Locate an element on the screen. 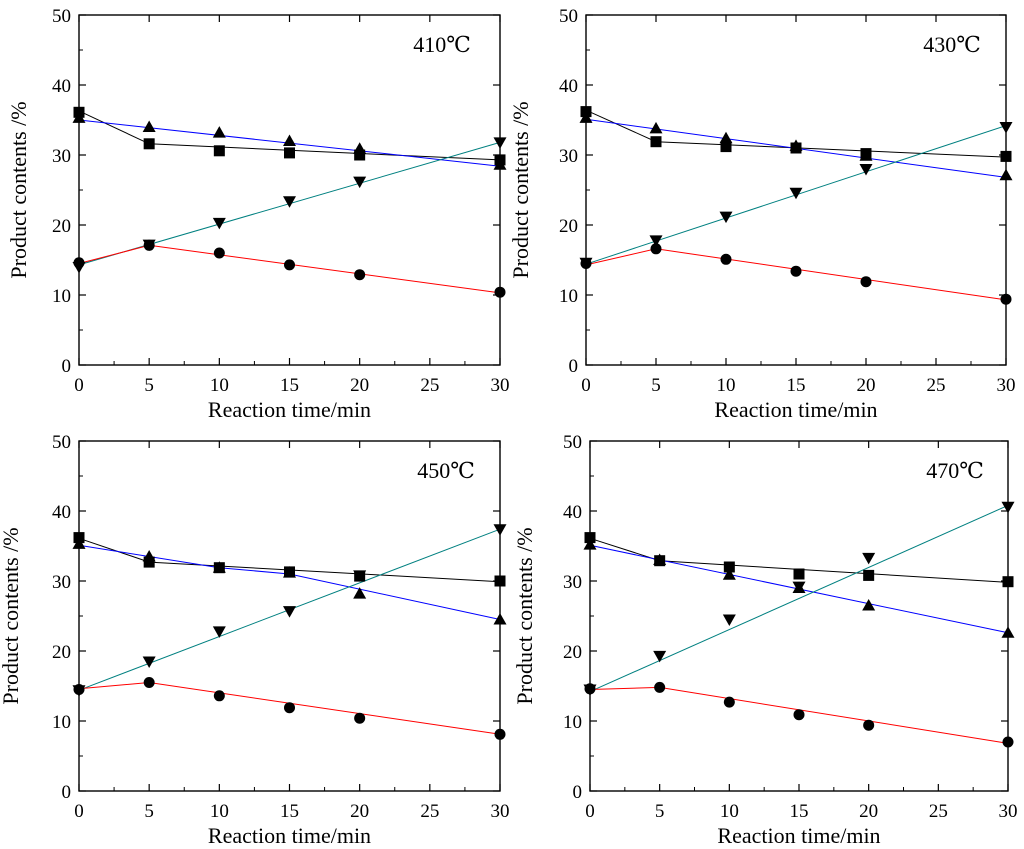  fit-line-down_triangle is located at coordinates (799, 598).